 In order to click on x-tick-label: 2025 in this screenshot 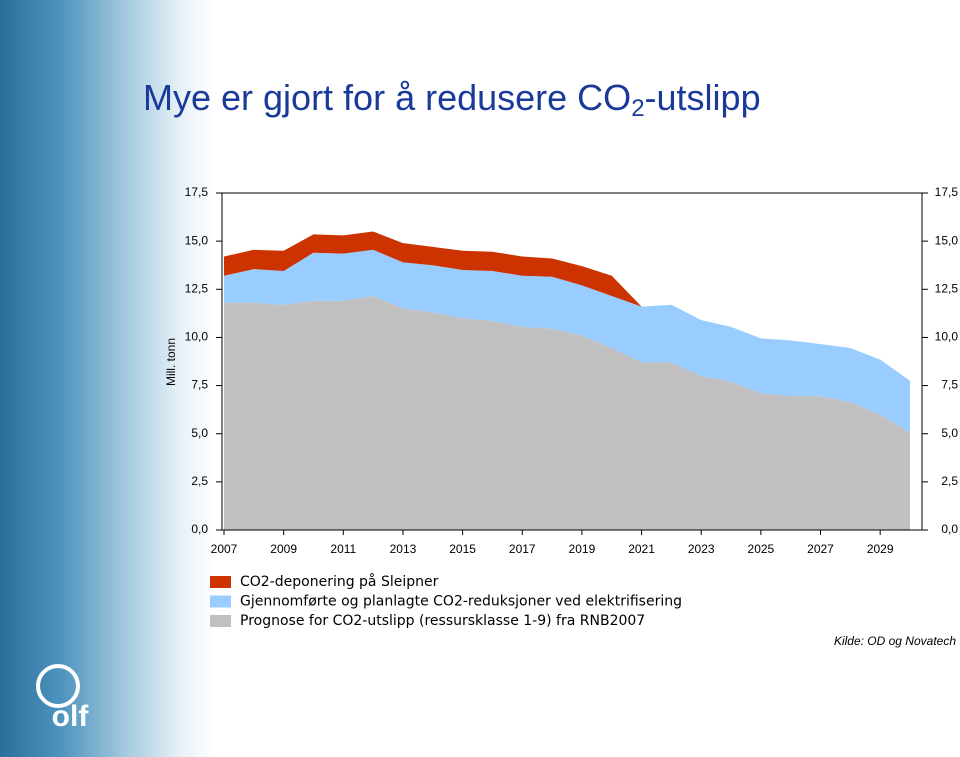, I will do `click(761, 549)`.